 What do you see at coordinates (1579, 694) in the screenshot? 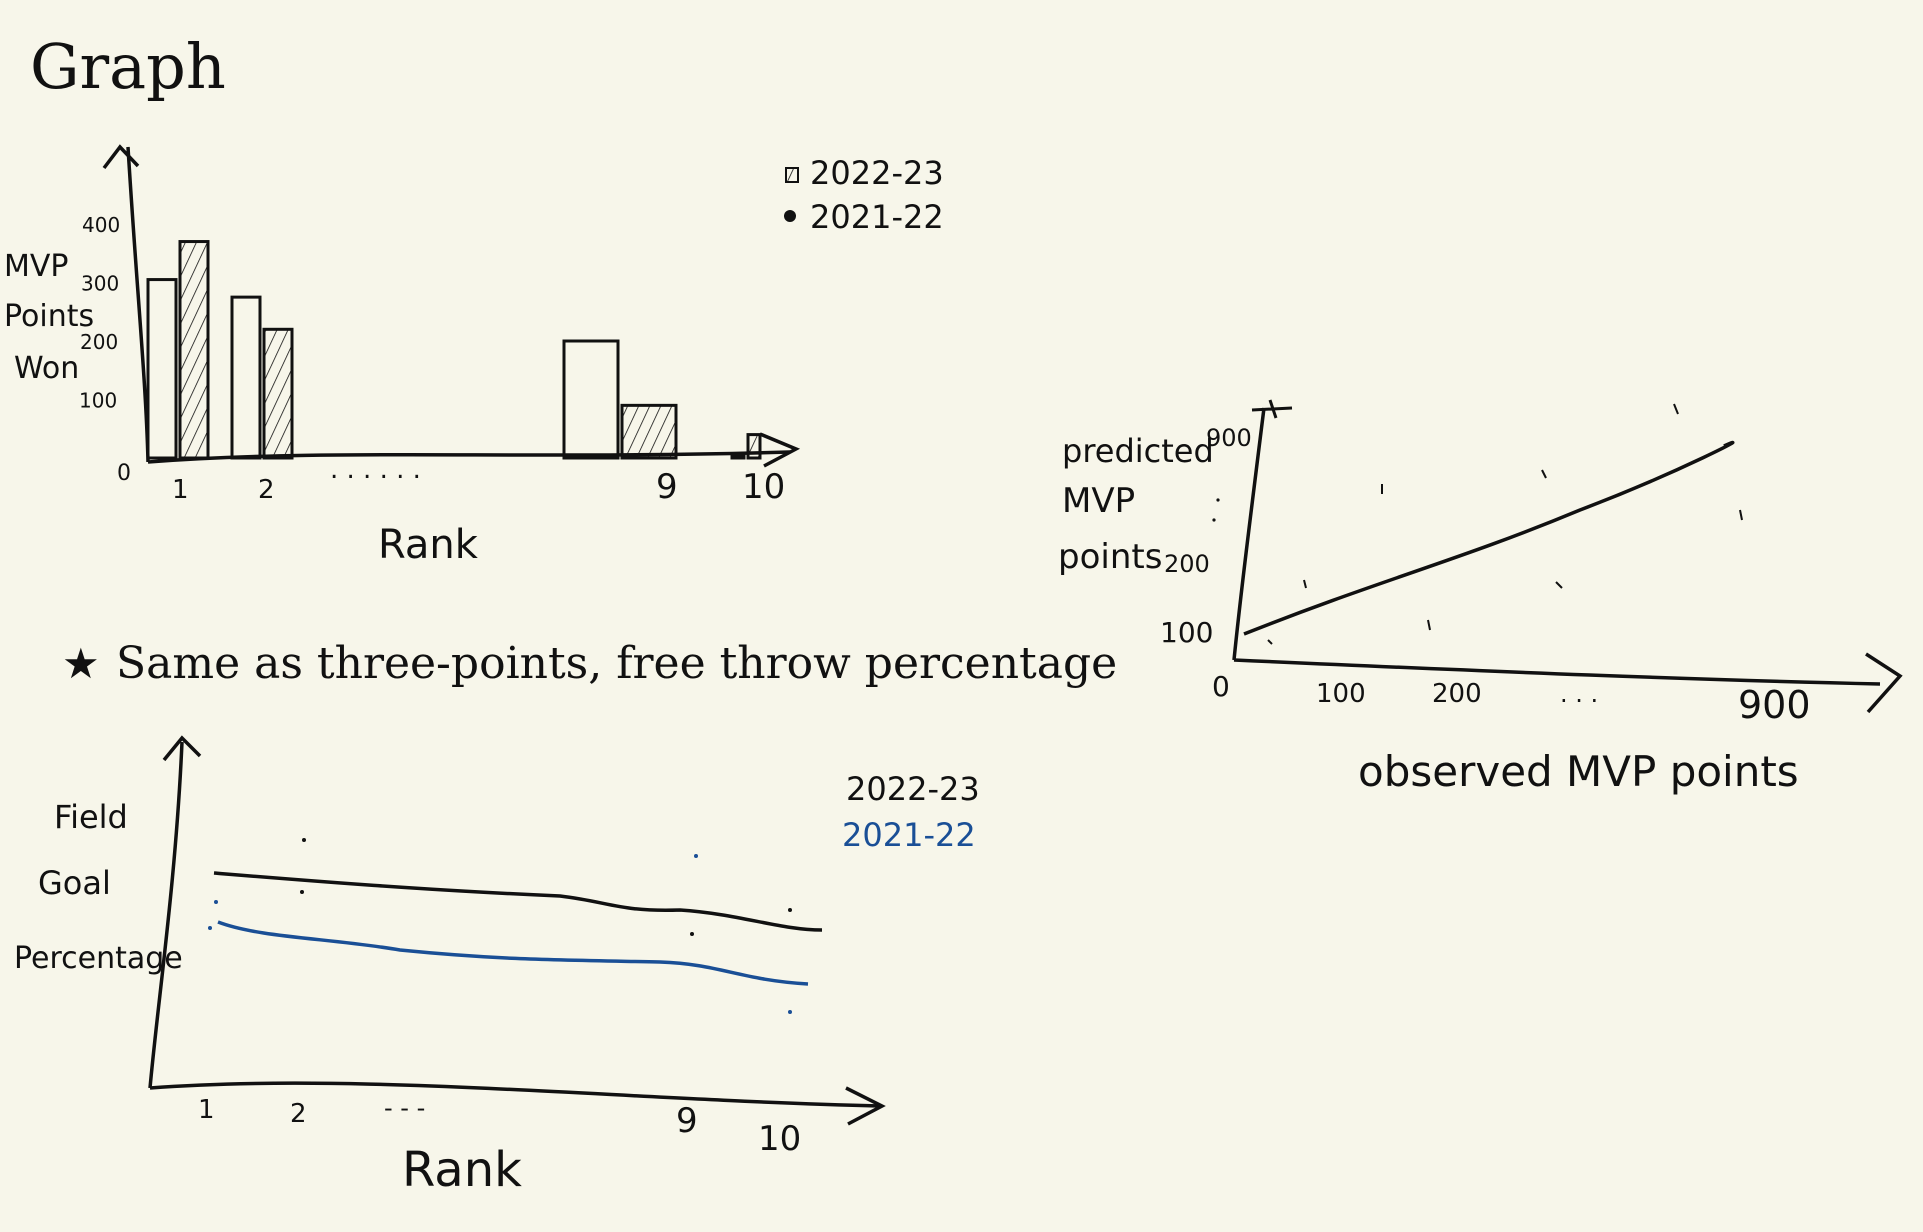
I see `x-tick-label: . . .` at bounding box center [1579, 694].